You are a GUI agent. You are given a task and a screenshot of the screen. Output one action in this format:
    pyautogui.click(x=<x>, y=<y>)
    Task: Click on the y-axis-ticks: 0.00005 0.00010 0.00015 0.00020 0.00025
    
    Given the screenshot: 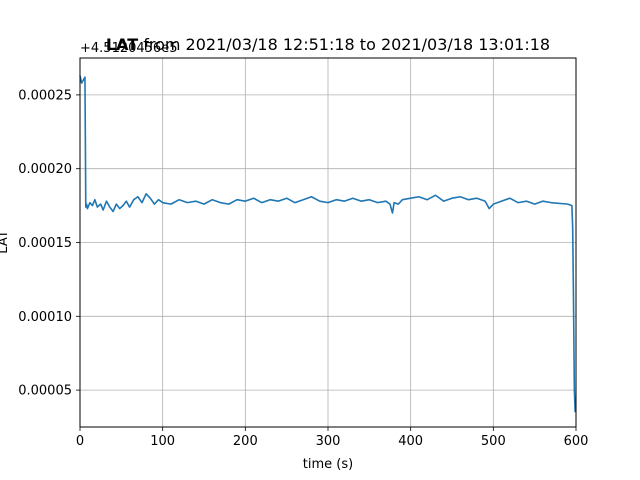 What is the action you would take?
    pyautogui.click(x=49, y=243)
    